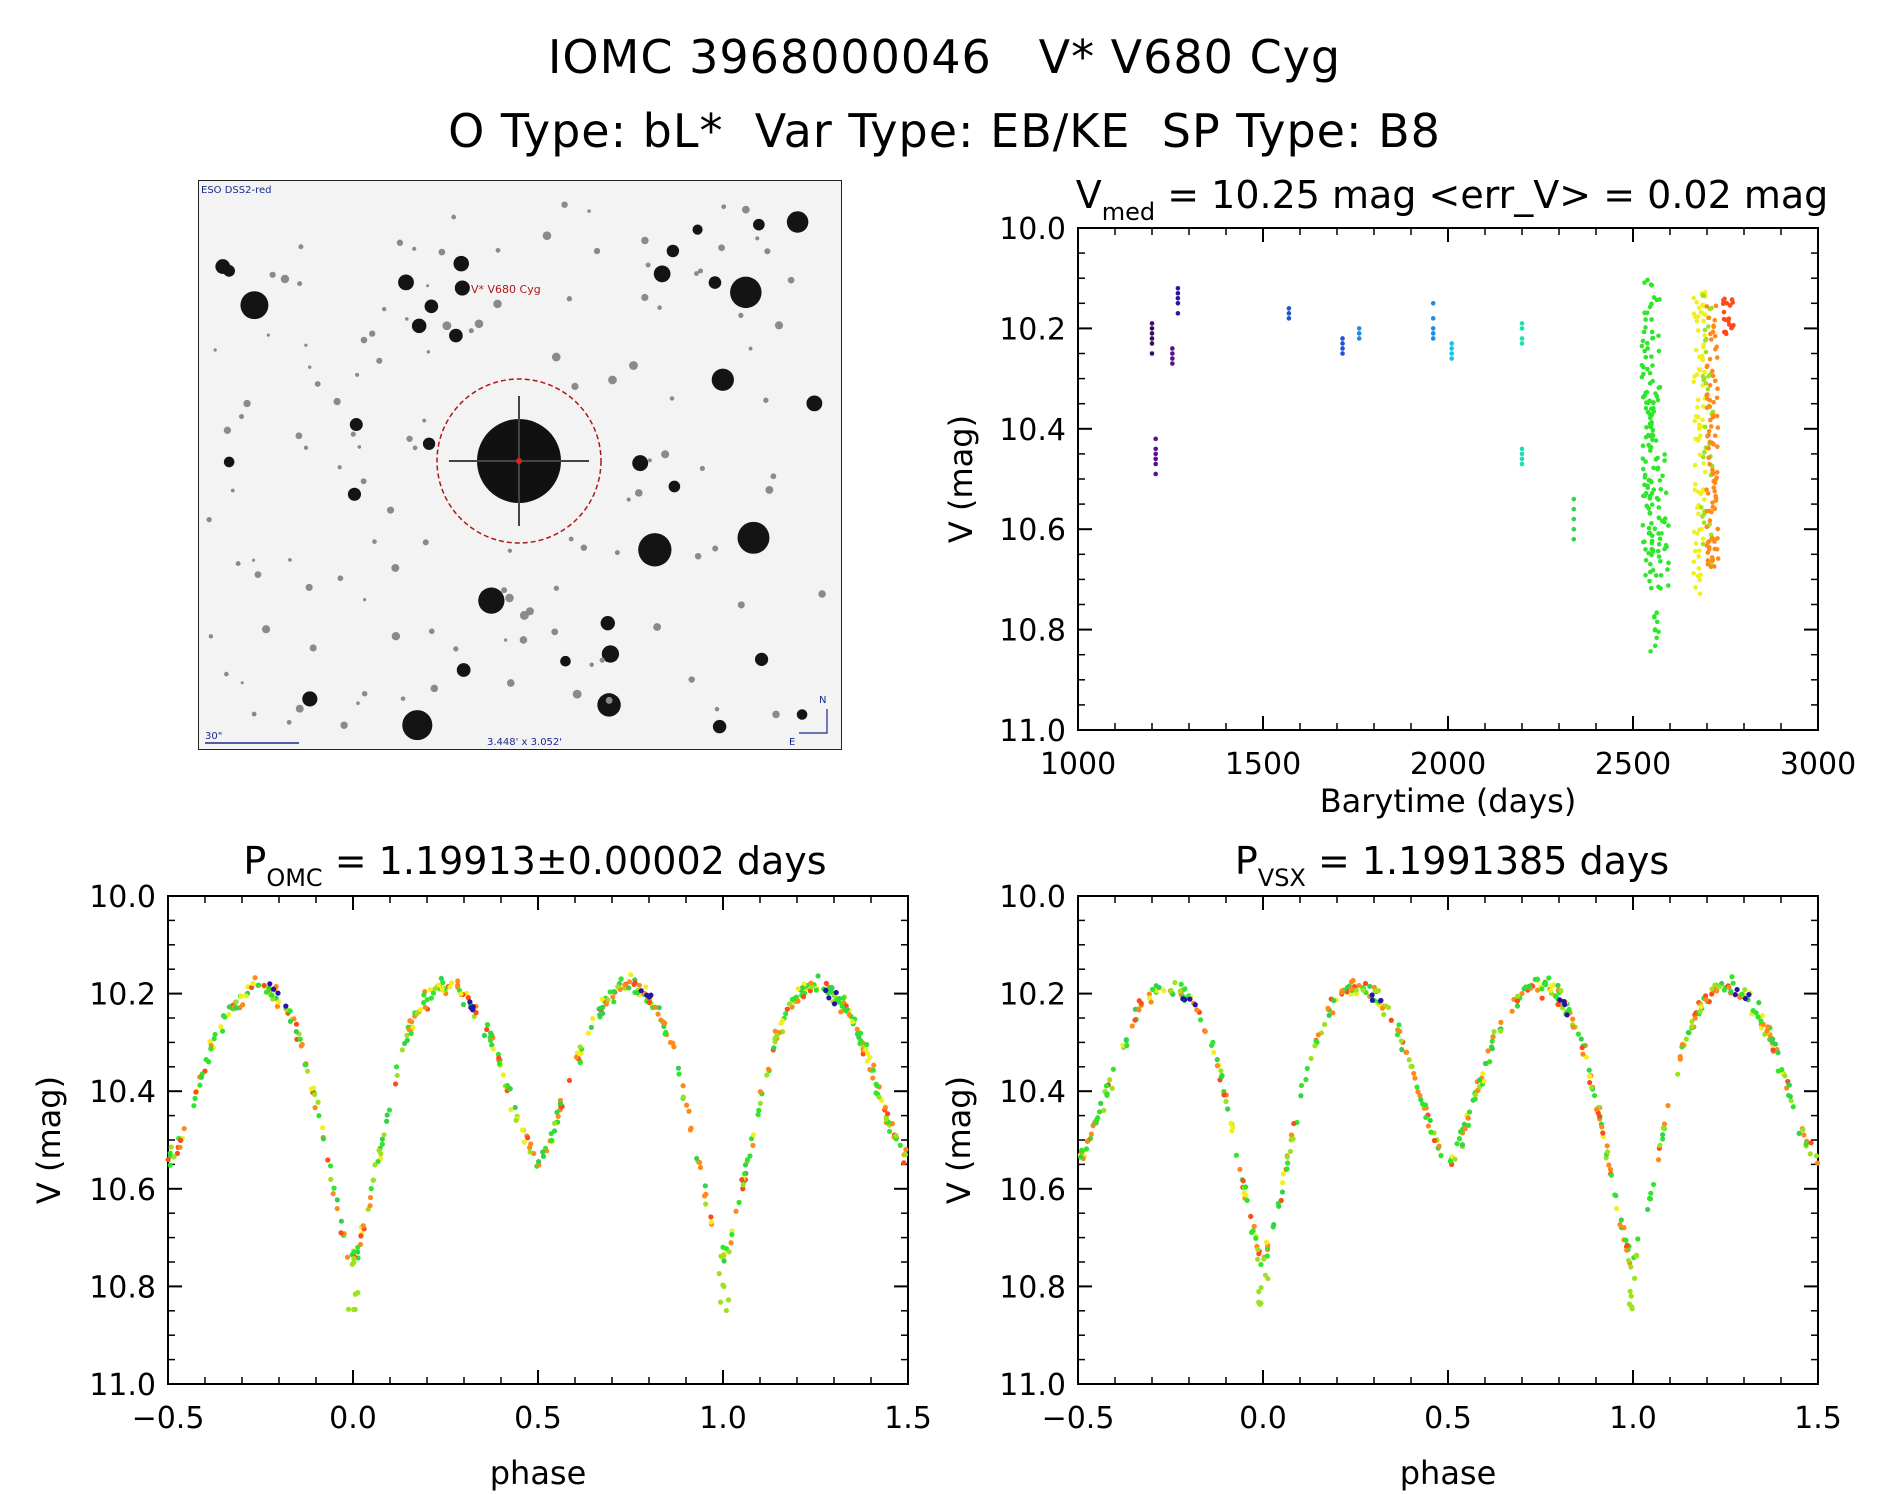 The image size is (1889, 1494). Describe the element at coordinates (1449, 1143) in the screenshot. I see `phase-vsx-points` at that location.